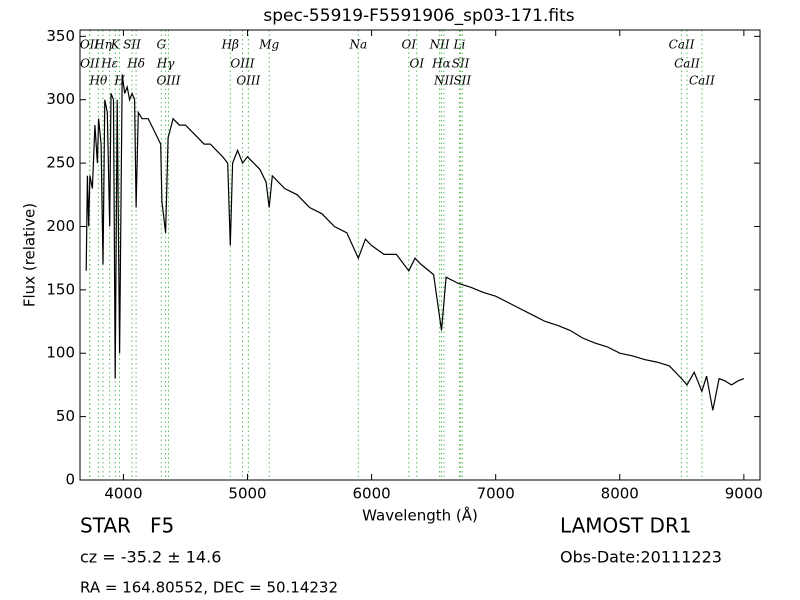 Image resolution: width=800 pixels, height=600 pixels. I want to click on y-tick-label: 50, so click(65, 416).